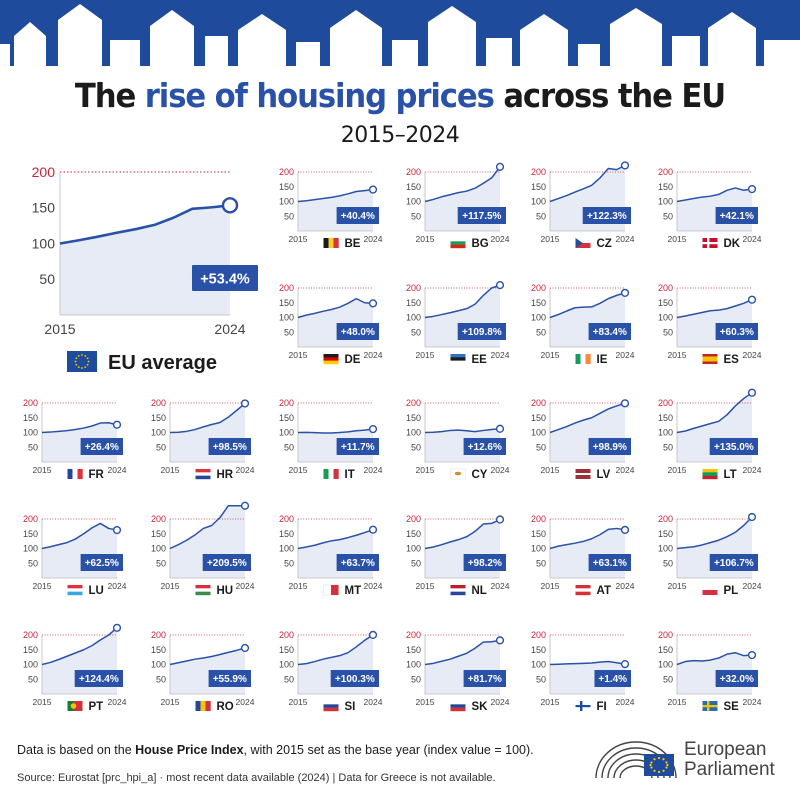 The width and height of the screenshot is (800, 800). What do you see at coordinates (458, 474) in the screenshot?
I see `flag-icon-cy` at bounding box center [458, 474].